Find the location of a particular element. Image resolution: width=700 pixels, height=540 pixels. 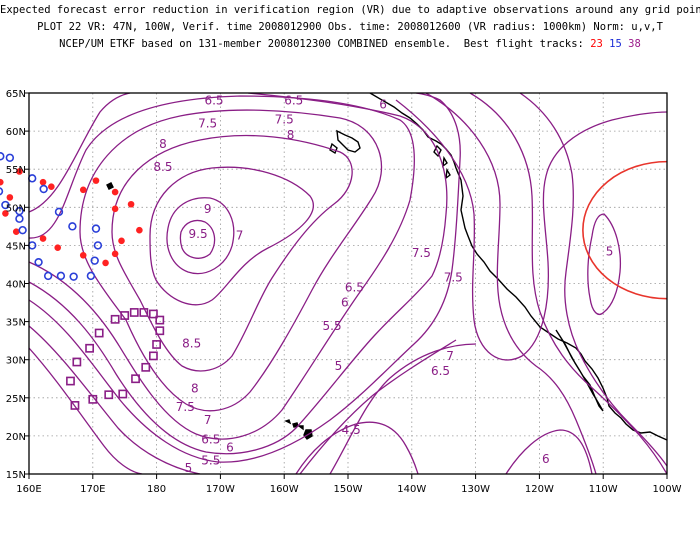

lat-label: 45N is located at coordinates (16, 246).